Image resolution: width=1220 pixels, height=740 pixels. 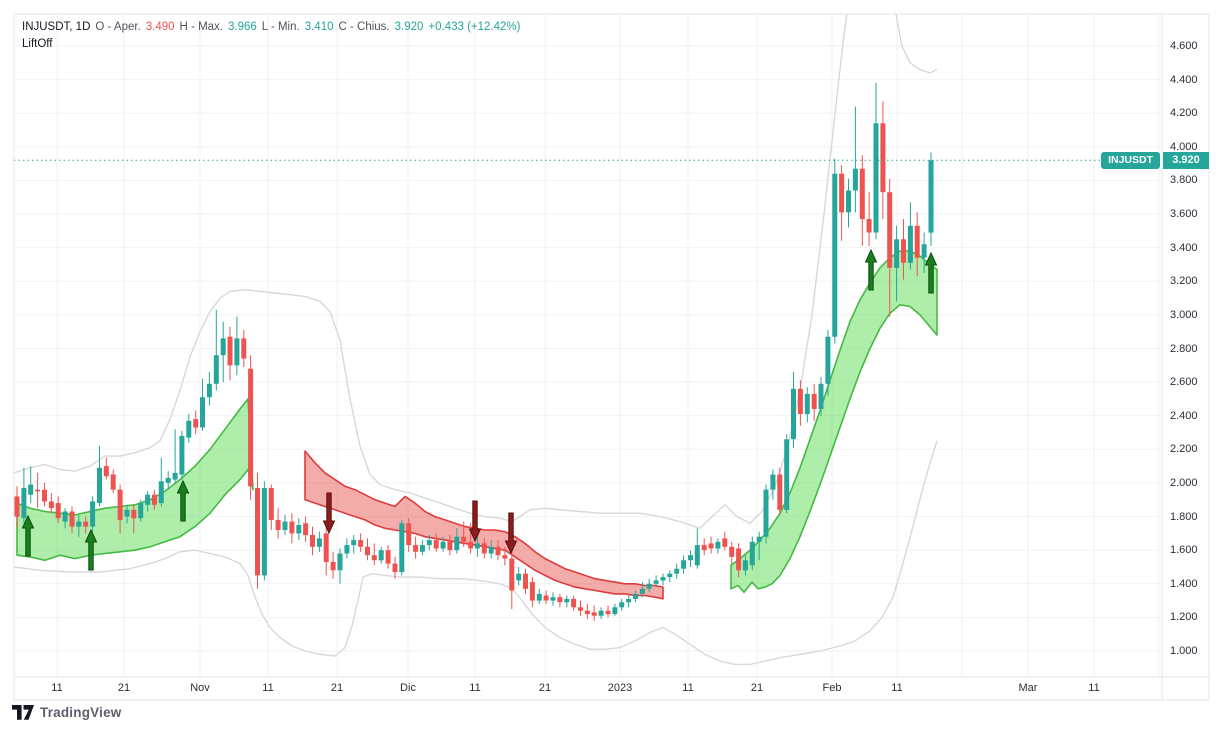 I want to click on time-axis-label: Dic, so click(x=408, y=688).